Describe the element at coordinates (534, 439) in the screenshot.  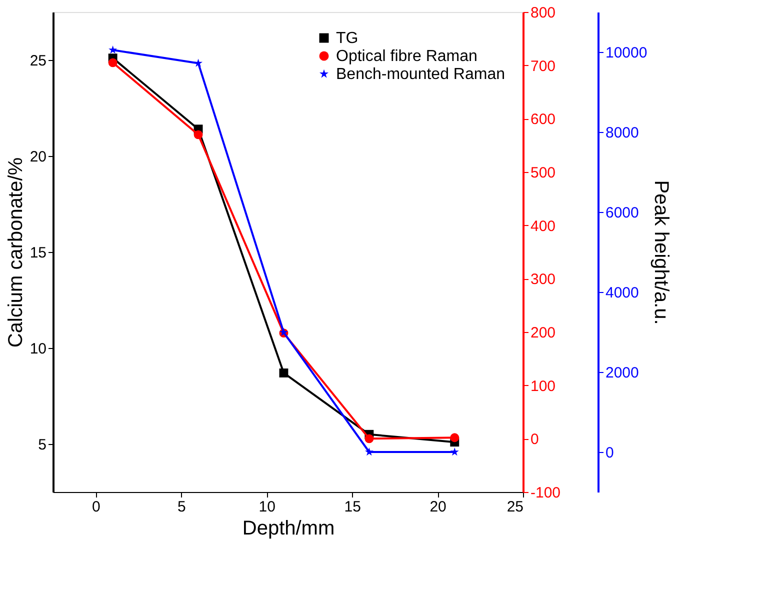
I see `y2-tick-label: 0` at that location.